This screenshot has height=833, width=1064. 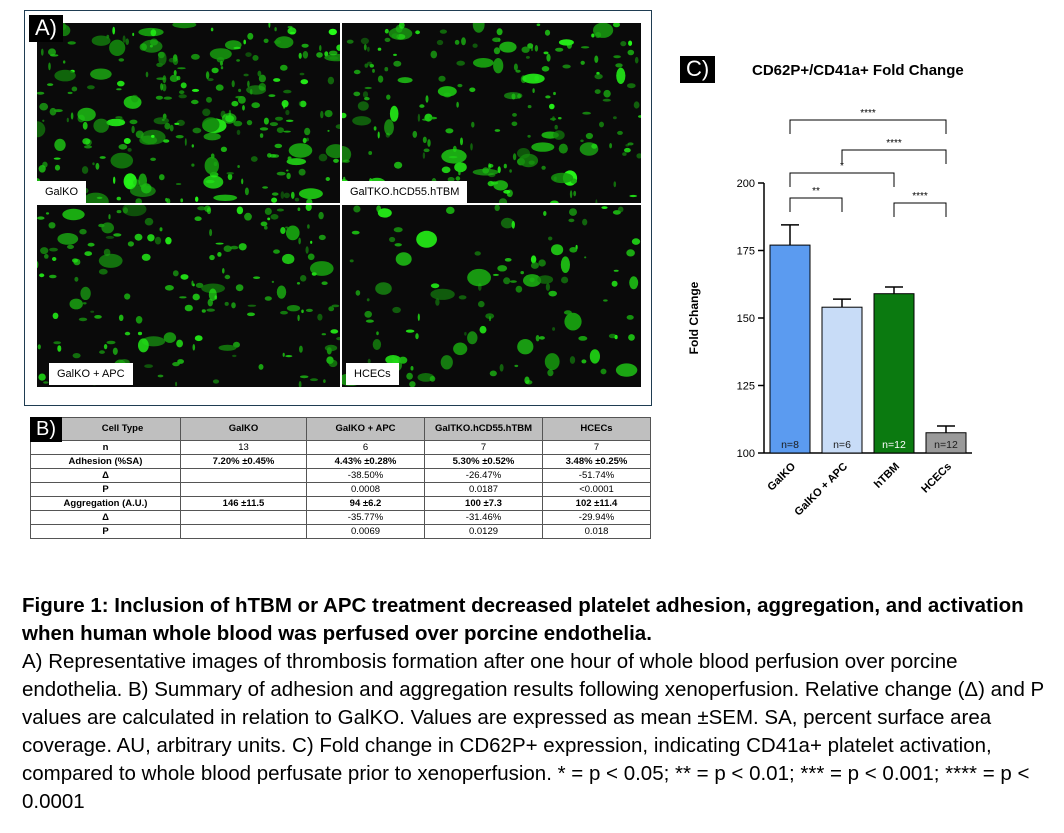 What do you see at coordinates (887, 476) in the screenshot?
I see `x-tick-label: hTBM` at bounding box center [887, 476].